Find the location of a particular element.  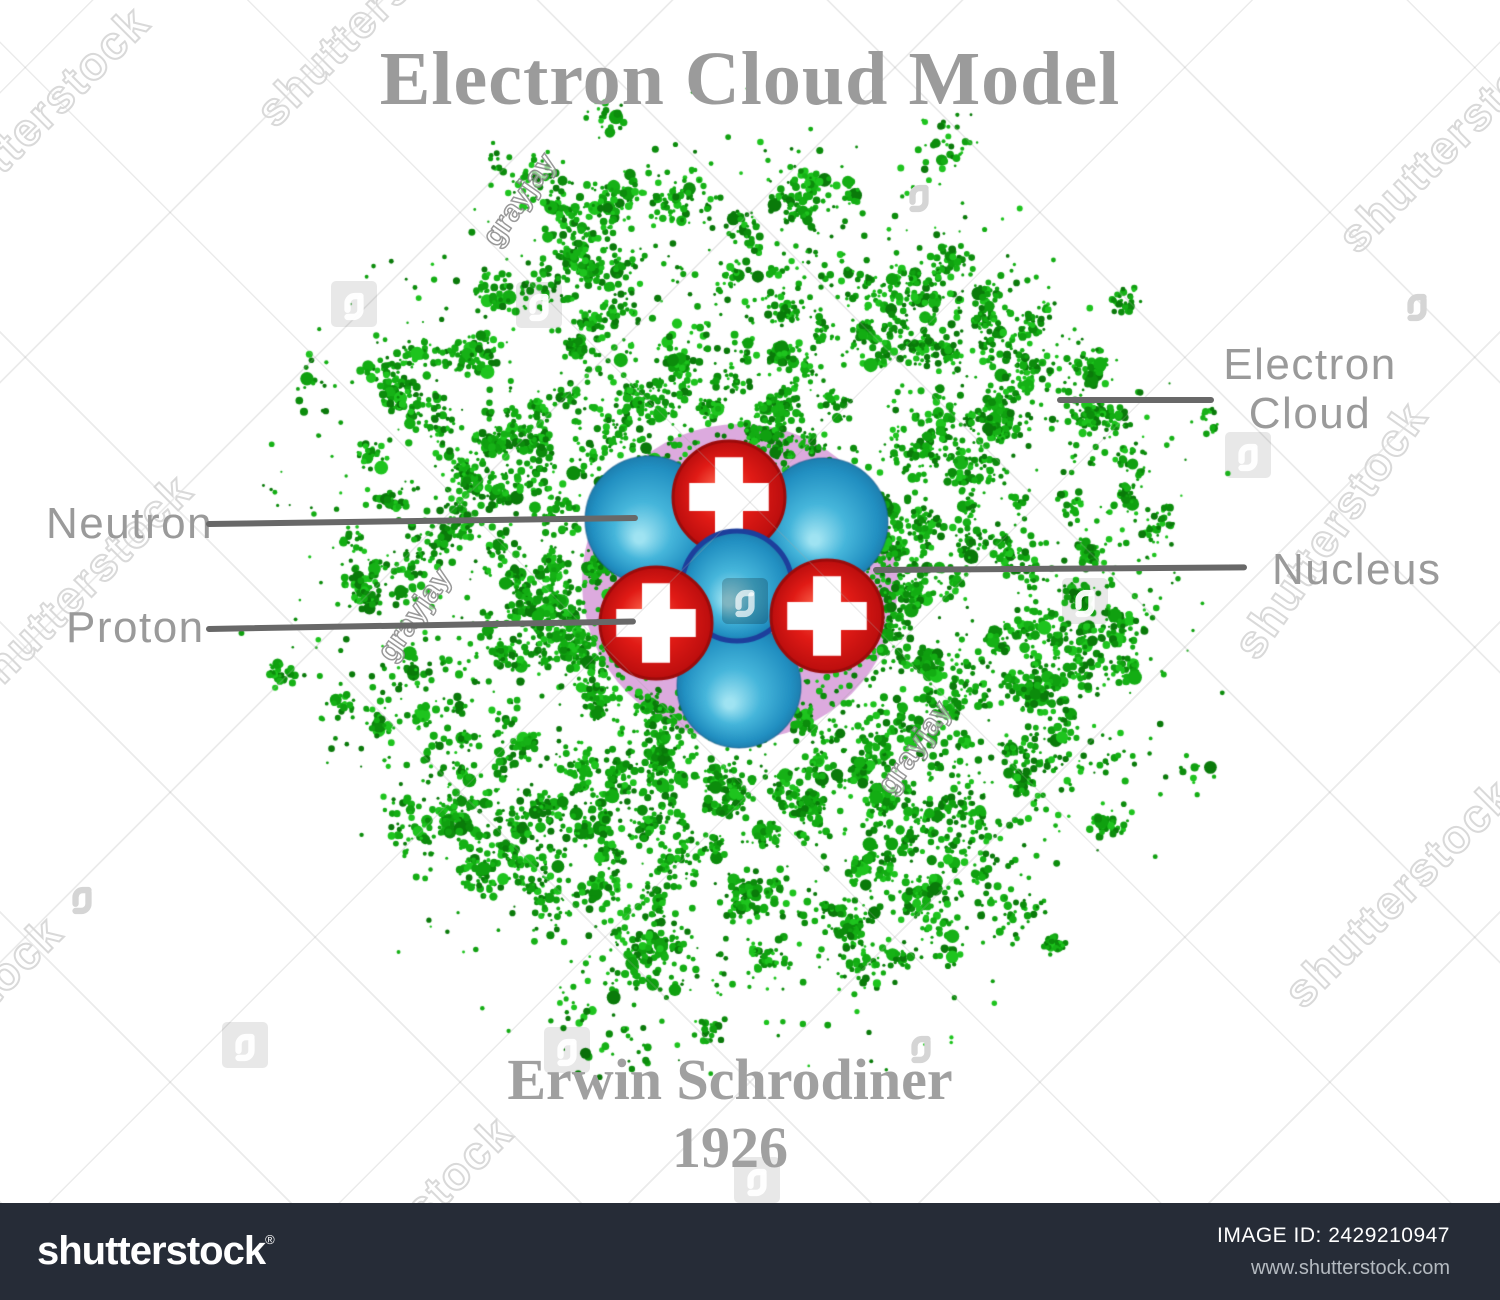

electron-cloud-label-line2: Cloud is located at coordinates (1310, 414).